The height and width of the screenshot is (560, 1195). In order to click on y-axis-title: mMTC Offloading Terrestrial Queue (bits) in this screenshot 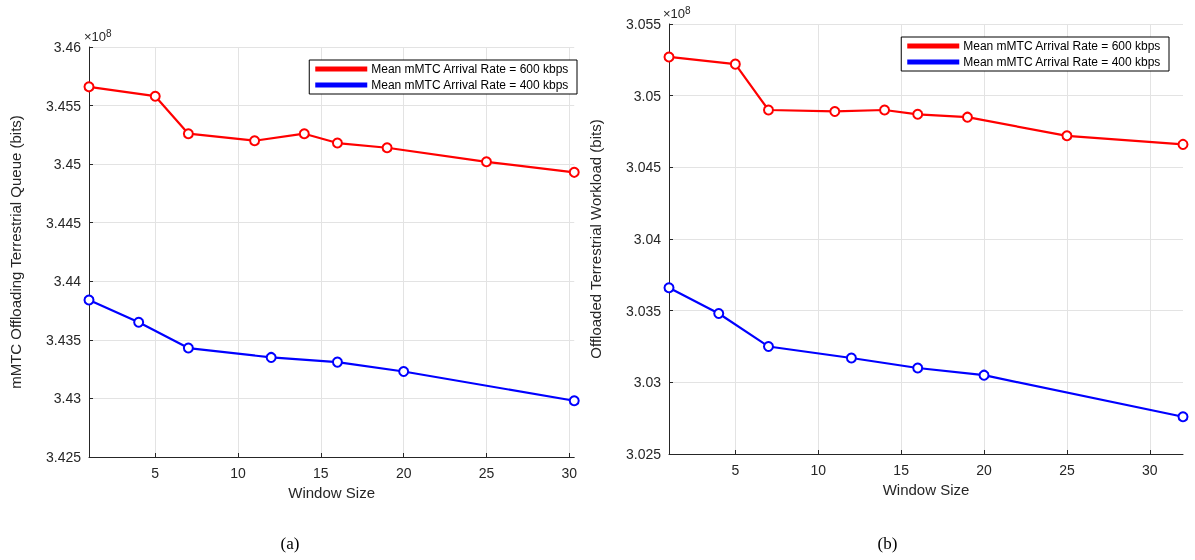, I will do `click(15, 252)`.